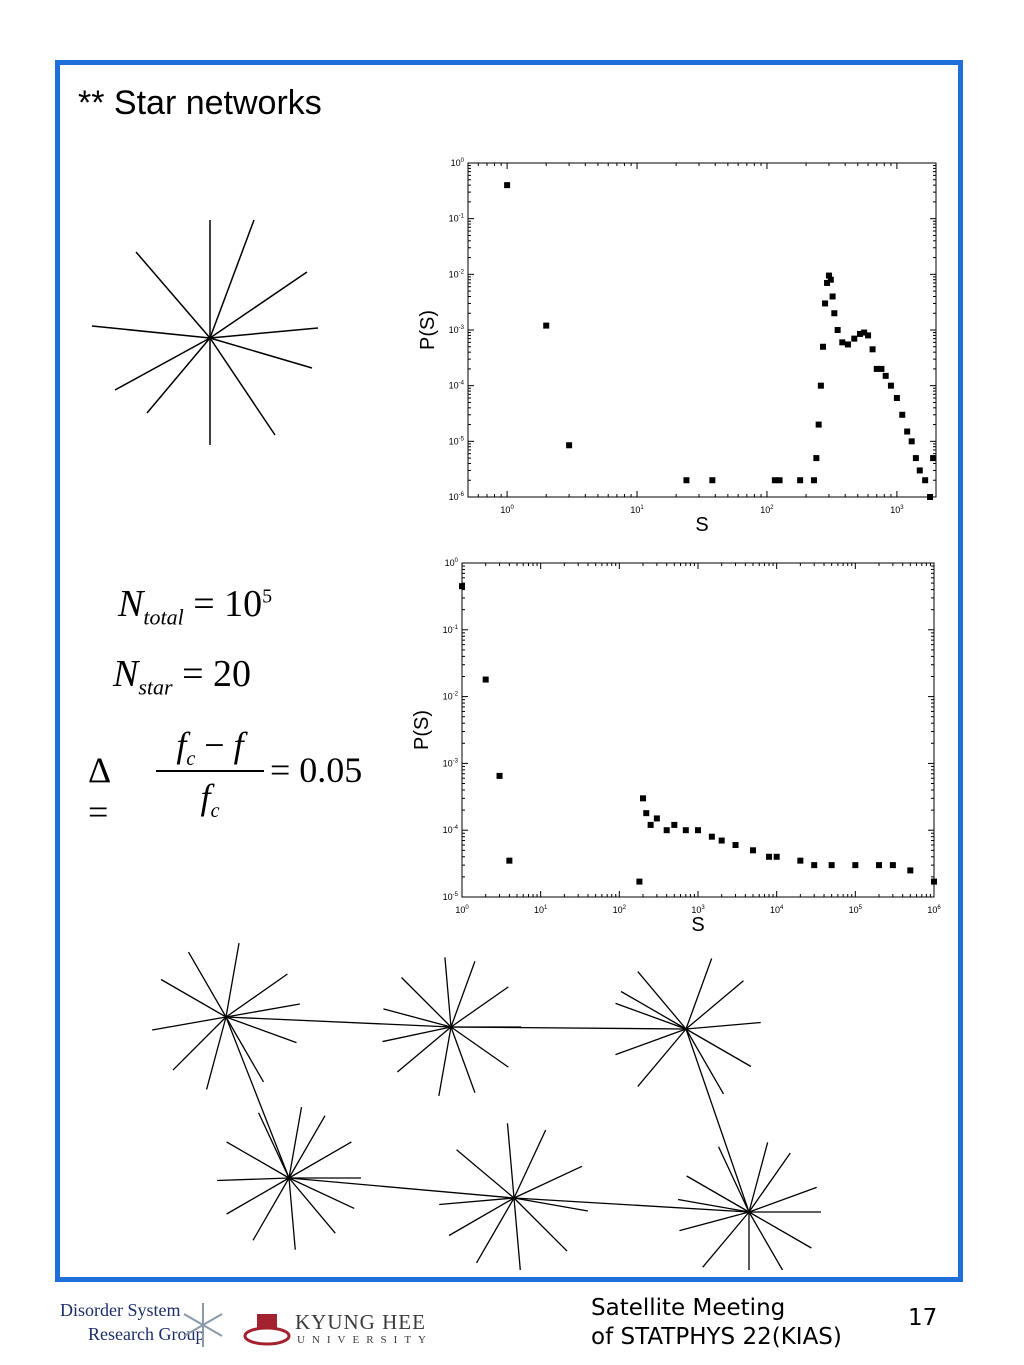 Image resolution: width=1024 pixels, height=1365 pixels. I want to click on x-tick-label: 106, so click(934, 910).